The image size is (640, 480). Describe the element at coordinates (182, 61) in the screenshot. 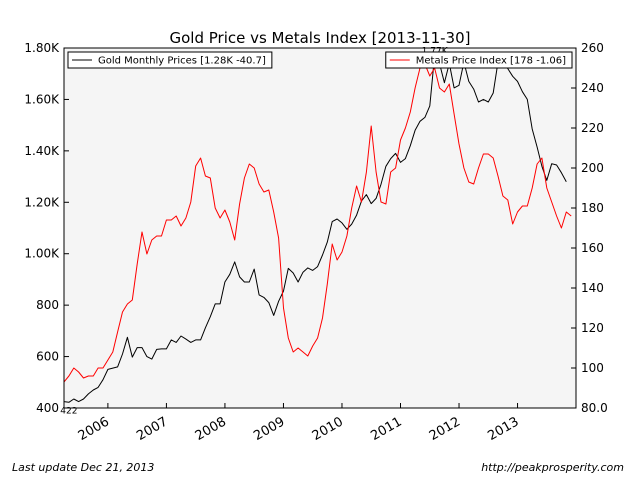

I see `legend-label: Gold Monthly Prices [1.28K -40.7]` at that location.